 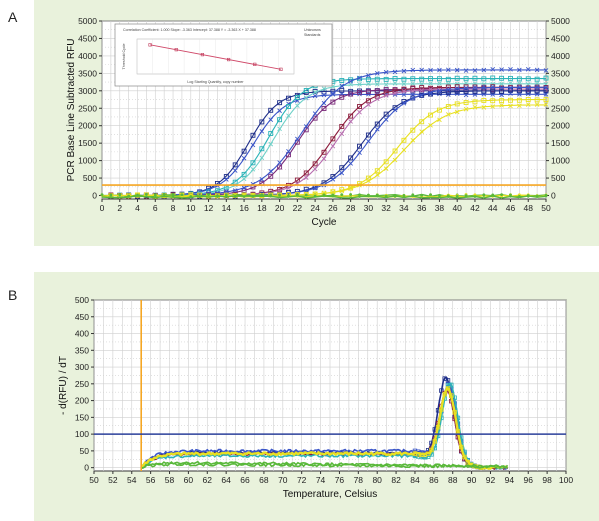 I want to click on x-tick-label: 88, so click(x=453, y=480).